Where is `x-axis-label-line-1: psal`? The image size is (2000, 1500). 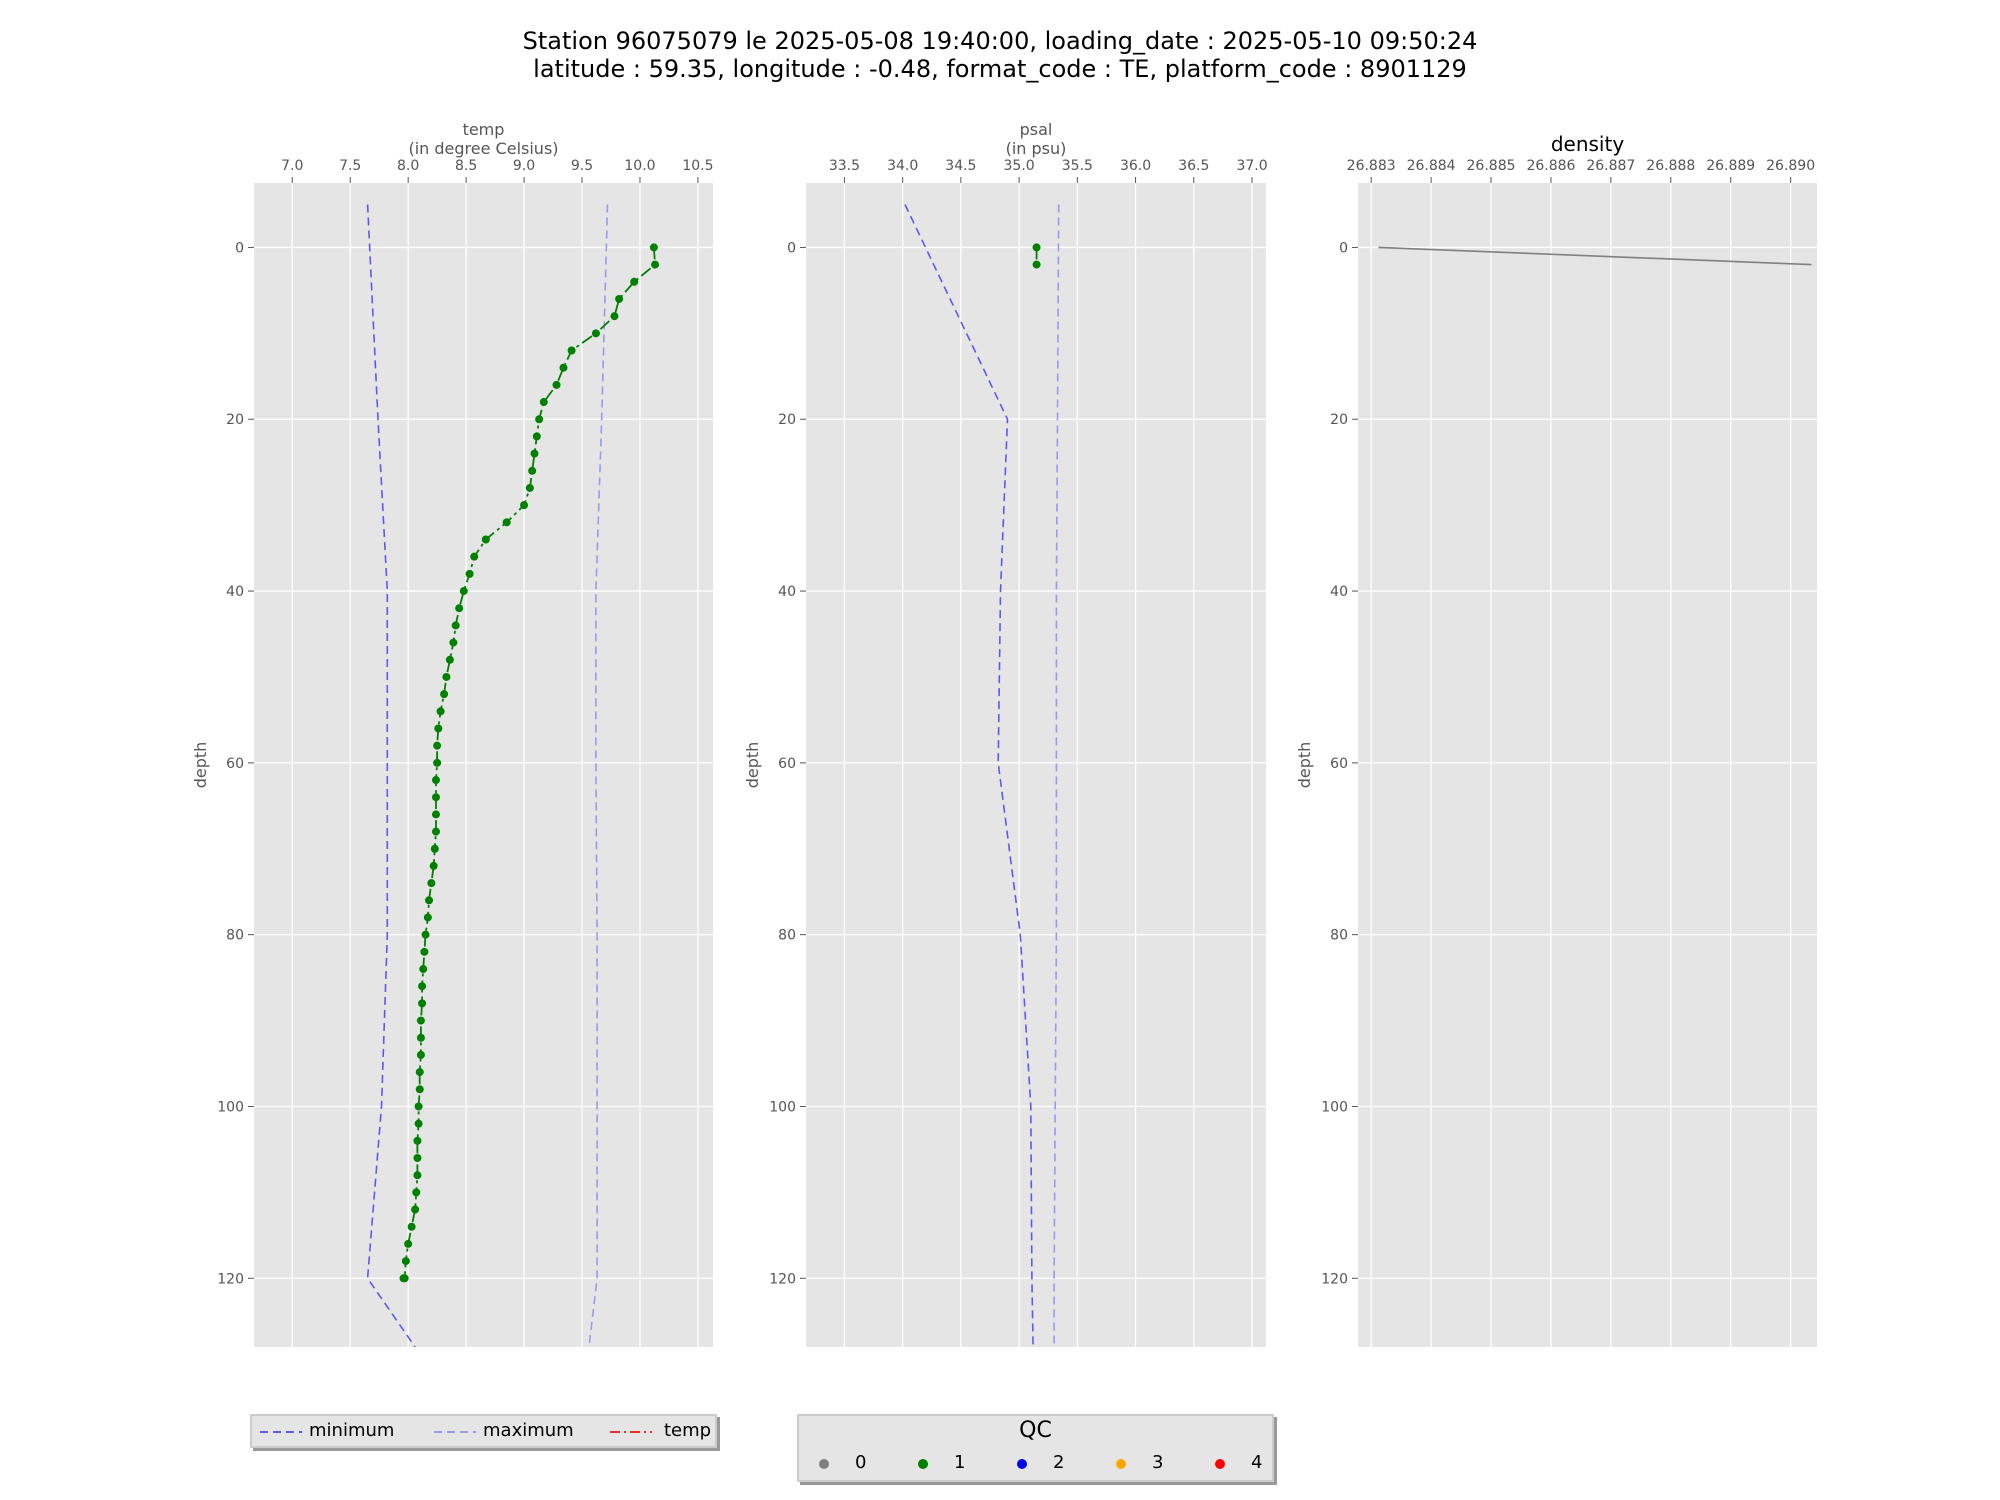
x-axis-label-line-1: psal is located at coordinates (1036, 129).